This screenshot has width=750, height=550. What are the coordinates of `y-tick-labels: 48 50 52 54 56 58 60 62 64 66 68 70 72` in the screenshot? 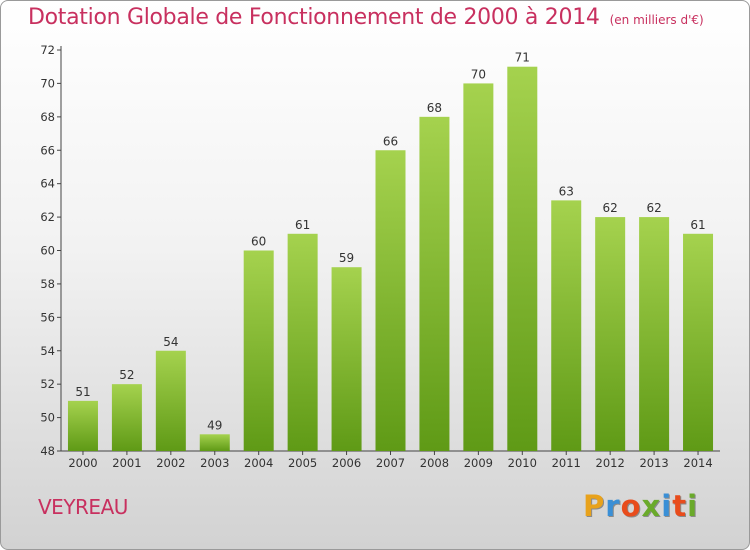 It's located at (47, 250).